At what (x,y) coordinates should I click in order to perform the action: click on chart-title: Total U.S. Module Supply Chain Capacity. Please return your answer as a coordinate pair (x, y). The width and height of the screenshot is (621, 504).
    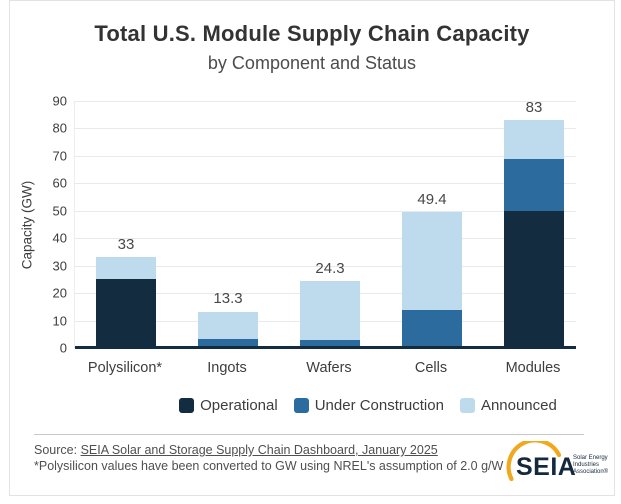
    Looking at the image, I should click on (312, 33).